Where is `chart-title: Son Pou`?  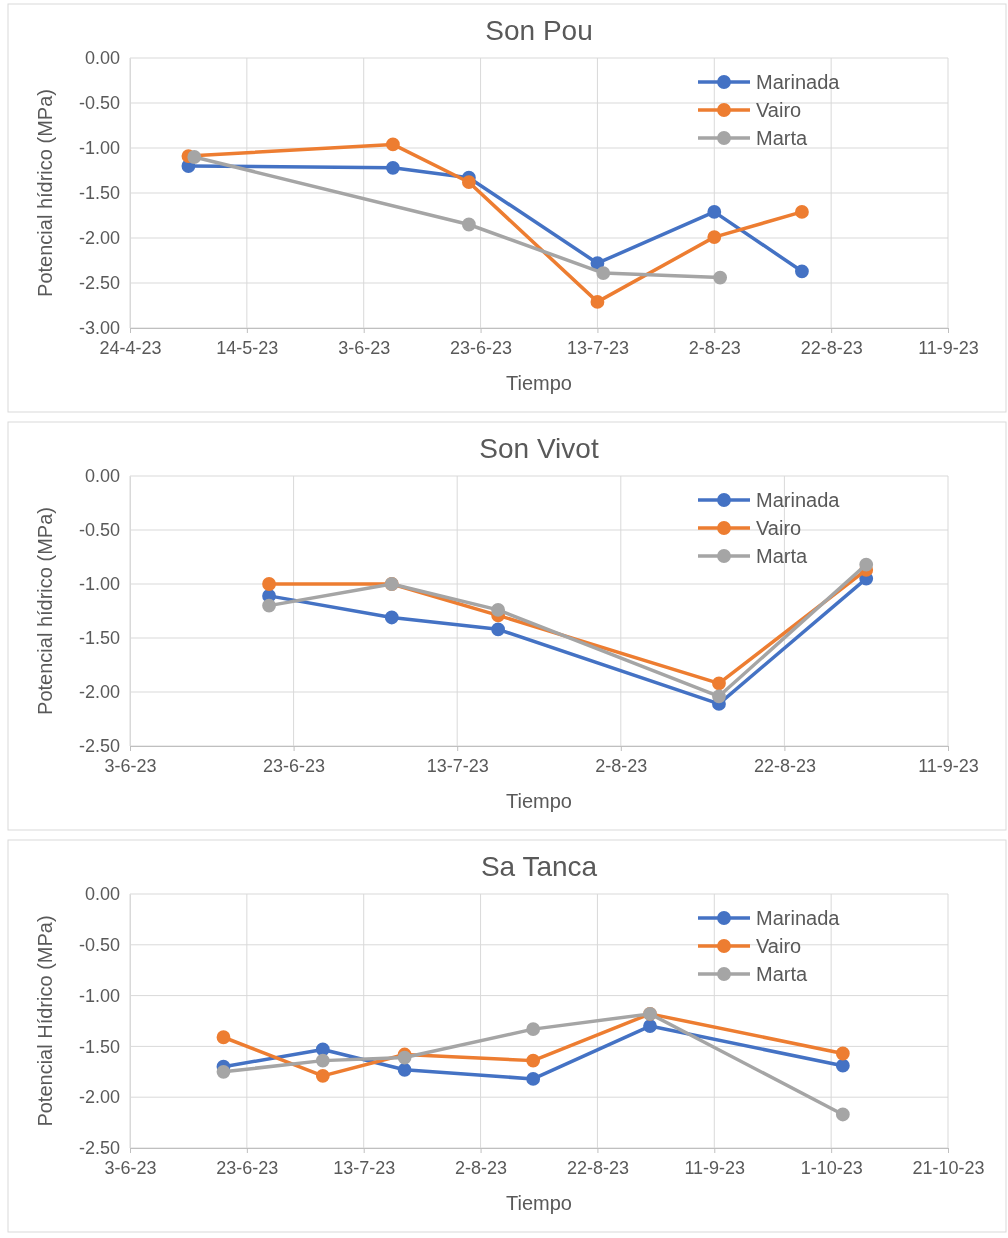
chart-title: Son Pou is located at coordinates (539, 30).